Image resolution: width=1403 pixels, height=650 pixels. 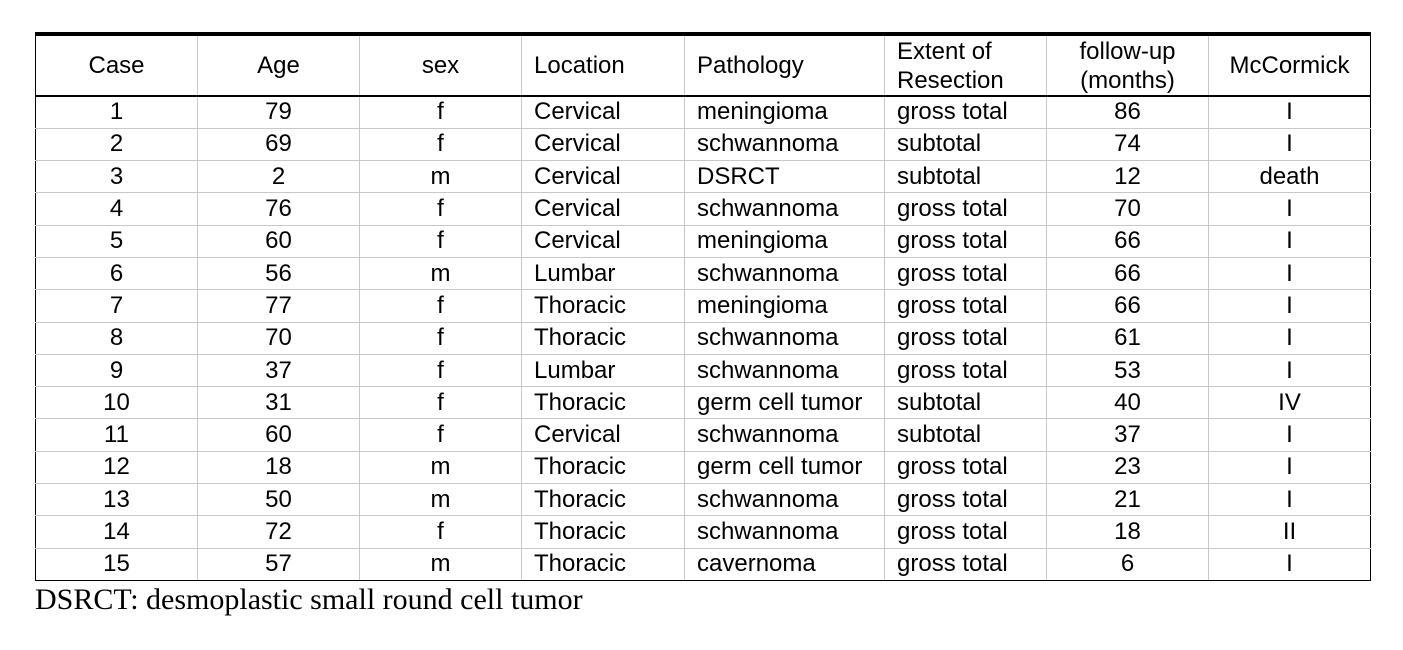 I want to click on cell-follow-up: 53, so click(x=1127, y=370).